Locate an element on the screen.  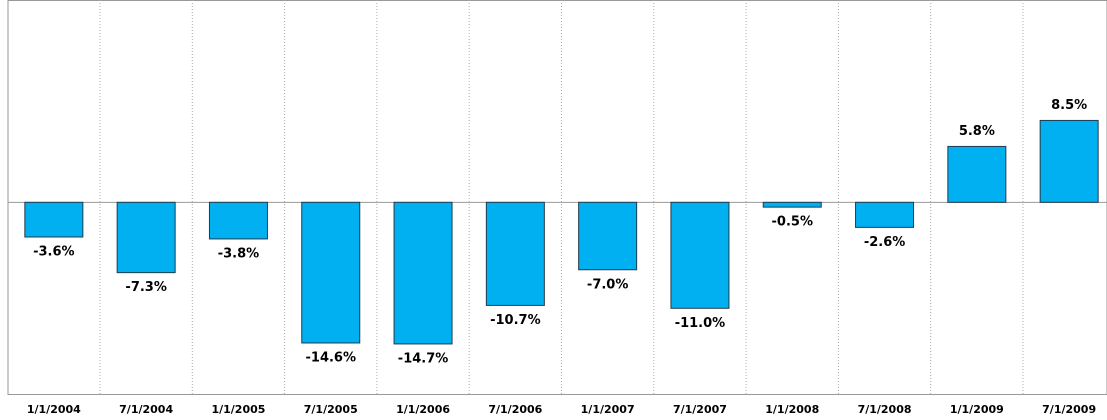
x-tick-label: 7/1/2004 is located at coordinates (146, 409).